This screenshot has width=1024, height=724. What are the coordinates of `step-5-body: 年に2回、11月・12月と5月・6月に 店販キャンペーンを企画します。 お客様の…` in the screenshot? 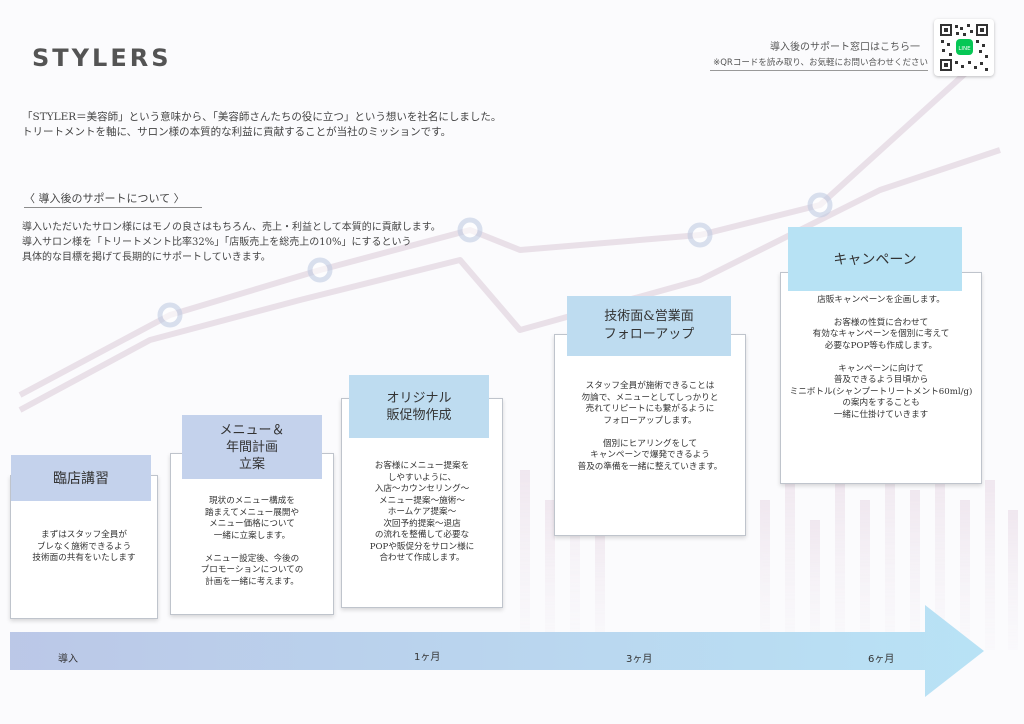 It's located at (881, 351).